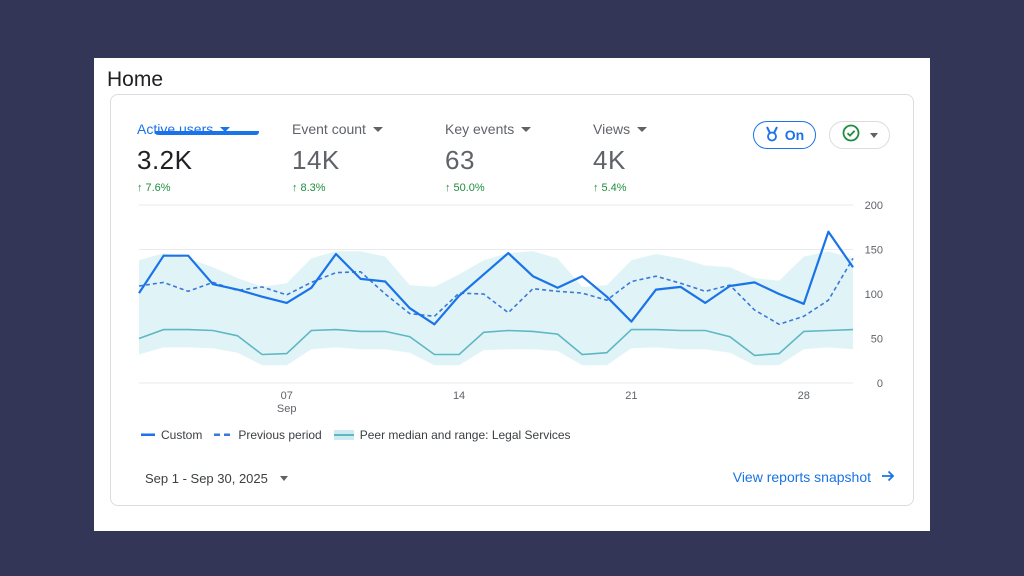  I want to click on x-tick-label: 07, so click(287, 396).